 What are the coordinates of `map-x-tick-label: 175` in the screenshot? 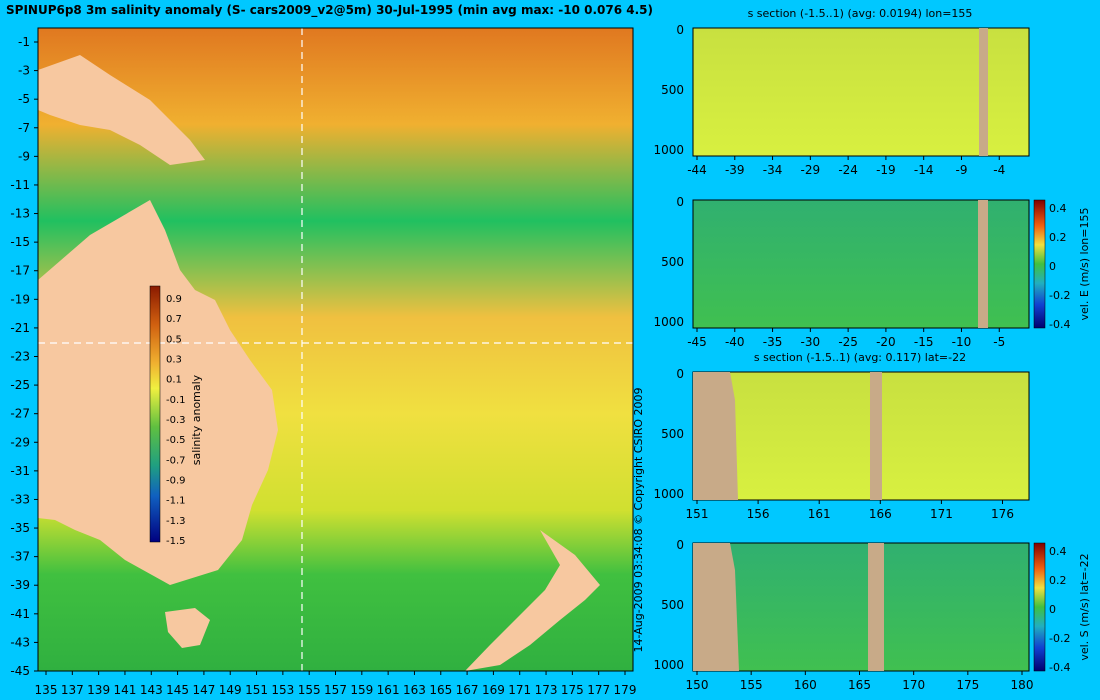 It's located at (572, 690).